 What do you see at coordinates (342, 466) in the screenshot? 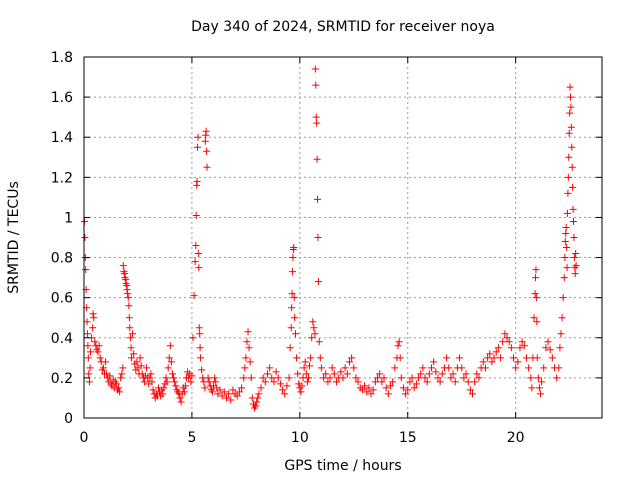
I see `x-axis-label: GPS time / hours` at bounding box center [342, 466].